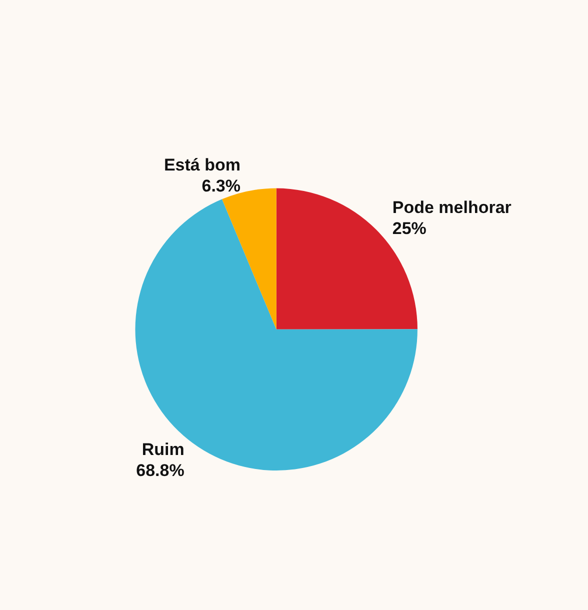  Describe the element at coordinates (409, 228) in the screenshot. I see `data-label: 25%` at that location.